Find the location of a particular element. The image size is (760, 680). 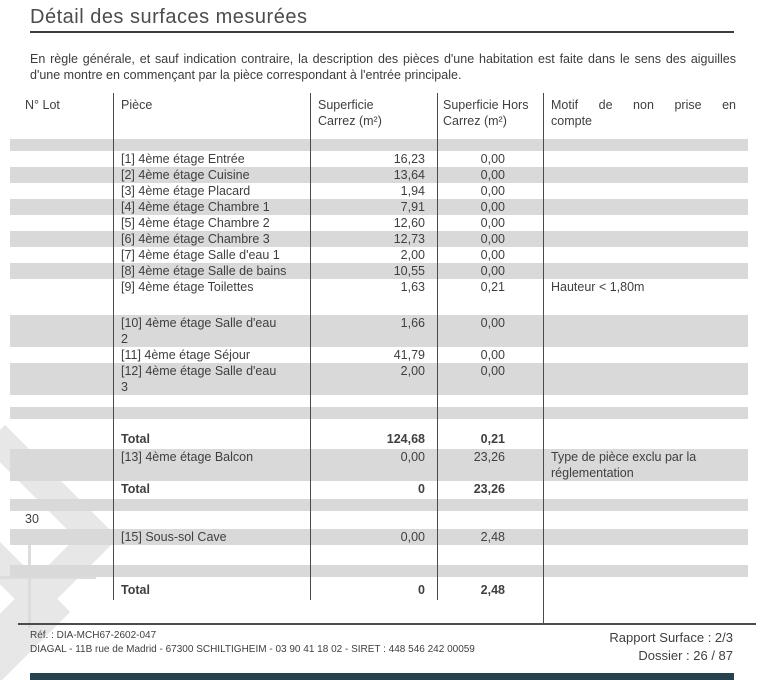

cell-piece: [3] 4ème étage Placard is located at coordinates (186, 191).